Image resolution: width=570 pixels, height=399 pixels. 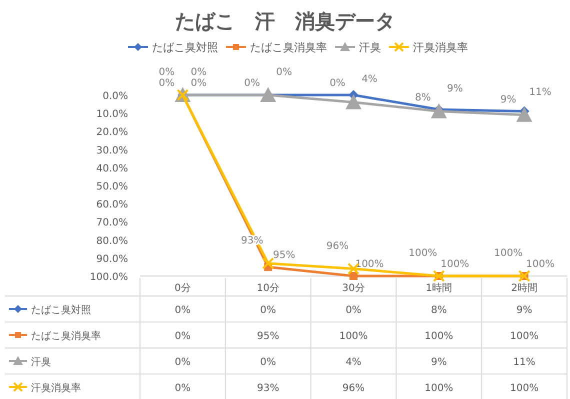 I want to click on y-tick-label: 30.0%, so click(x=112, y=150).